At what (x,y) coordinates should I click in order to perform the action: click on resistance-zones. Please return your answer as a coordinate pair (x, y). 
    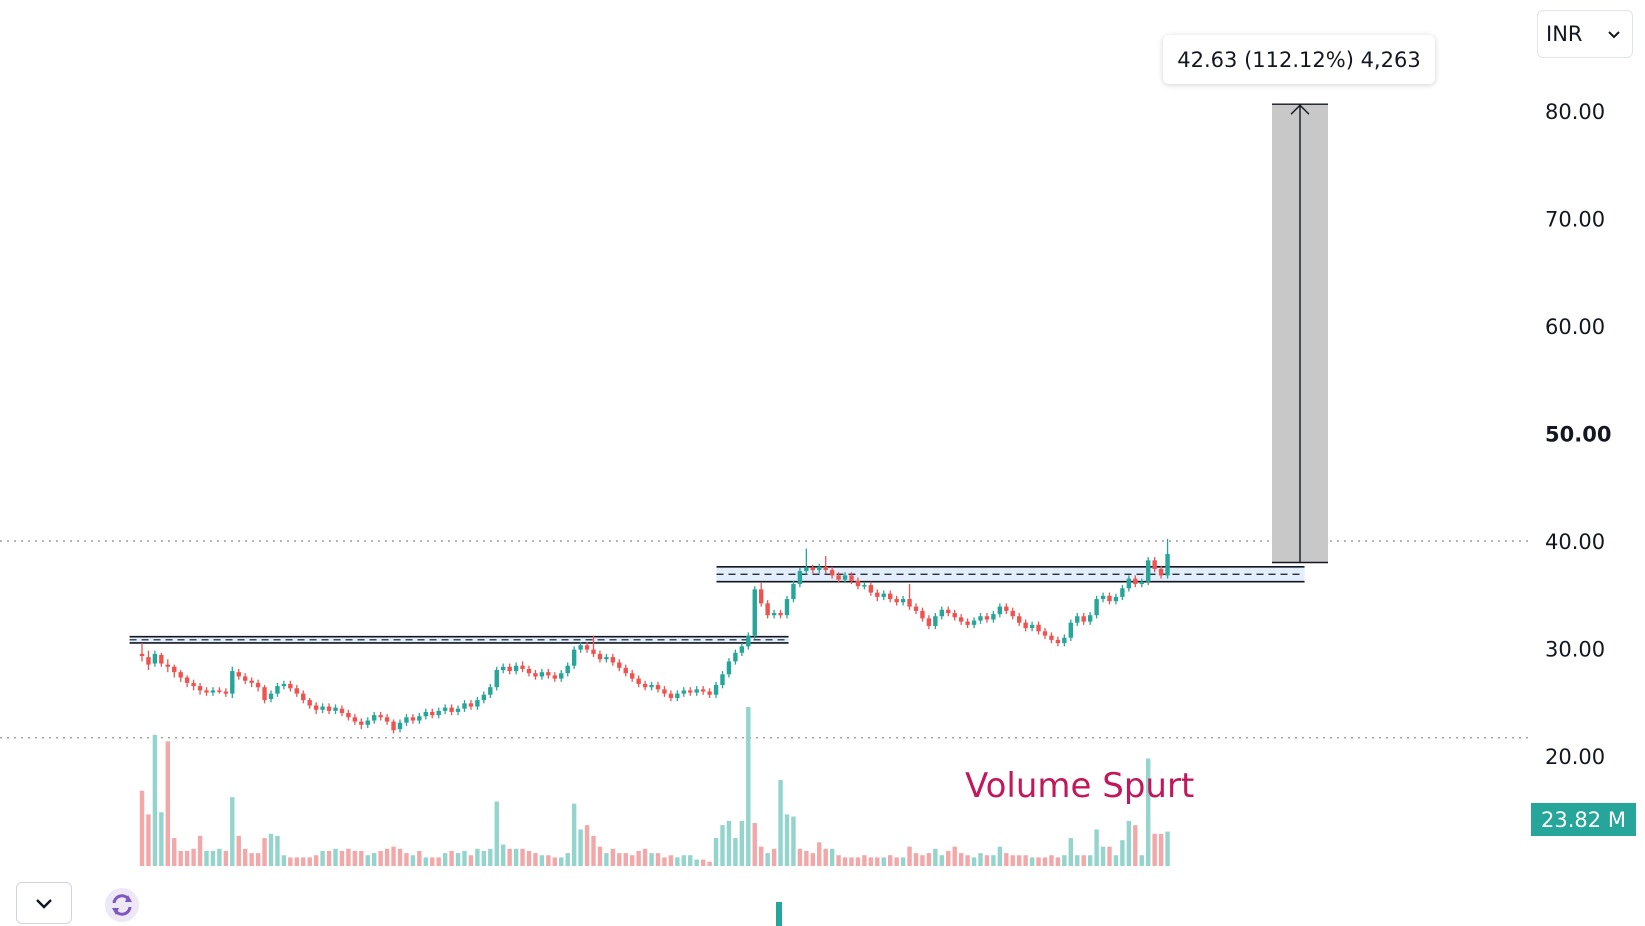
    Looking at the image, I should click on (717, 604).